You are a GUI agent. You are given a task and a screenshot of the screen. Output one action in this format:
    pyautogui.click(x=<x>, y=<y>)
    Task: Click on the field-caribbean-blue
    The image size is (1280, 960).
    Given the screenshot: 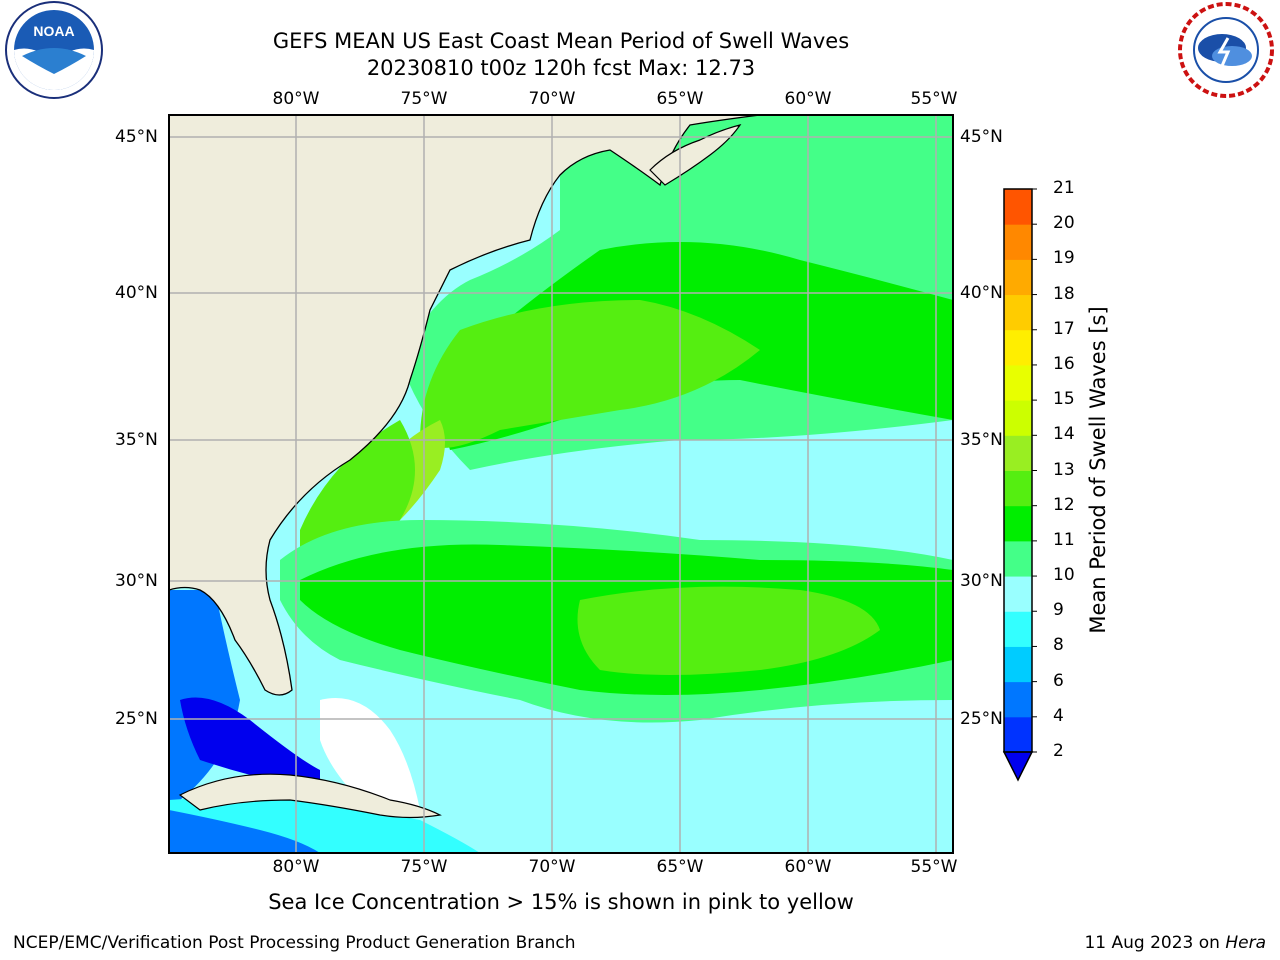 What is the action you would take?
    pyautogui.click(x=244, y=831)
    